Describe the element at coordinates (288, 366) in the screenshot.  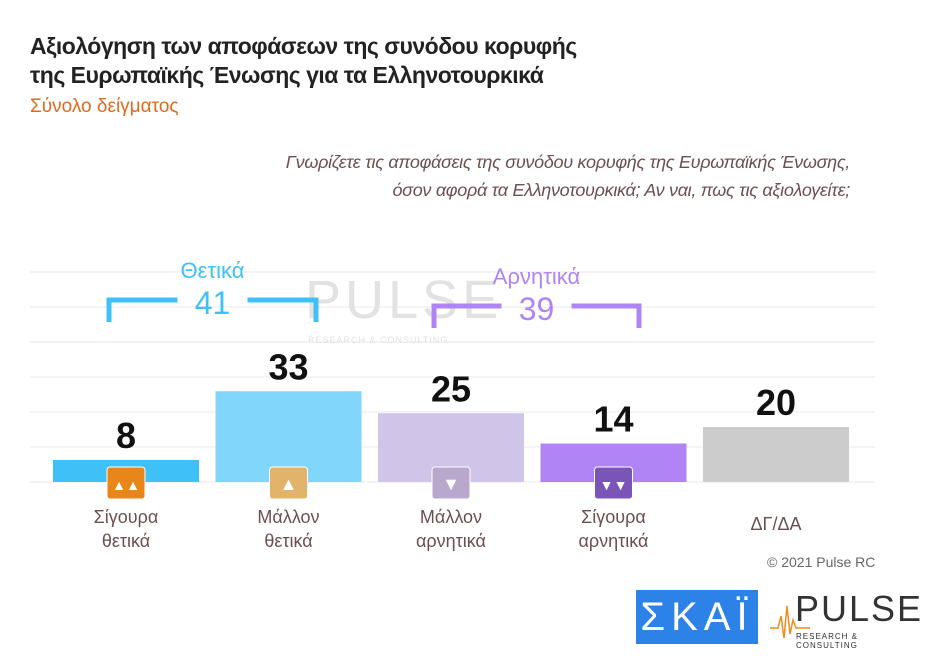
I see `data-label: 33` at that location.